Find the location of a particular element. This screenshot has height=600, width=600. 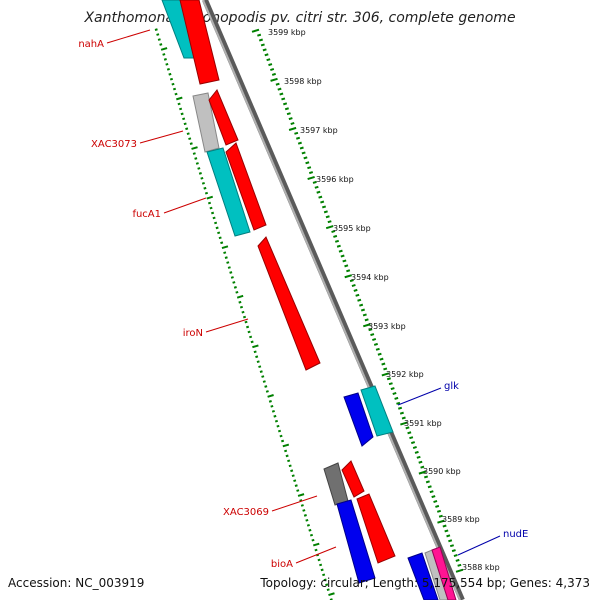

gene-bioA-block is located at coordinates (356, 541).